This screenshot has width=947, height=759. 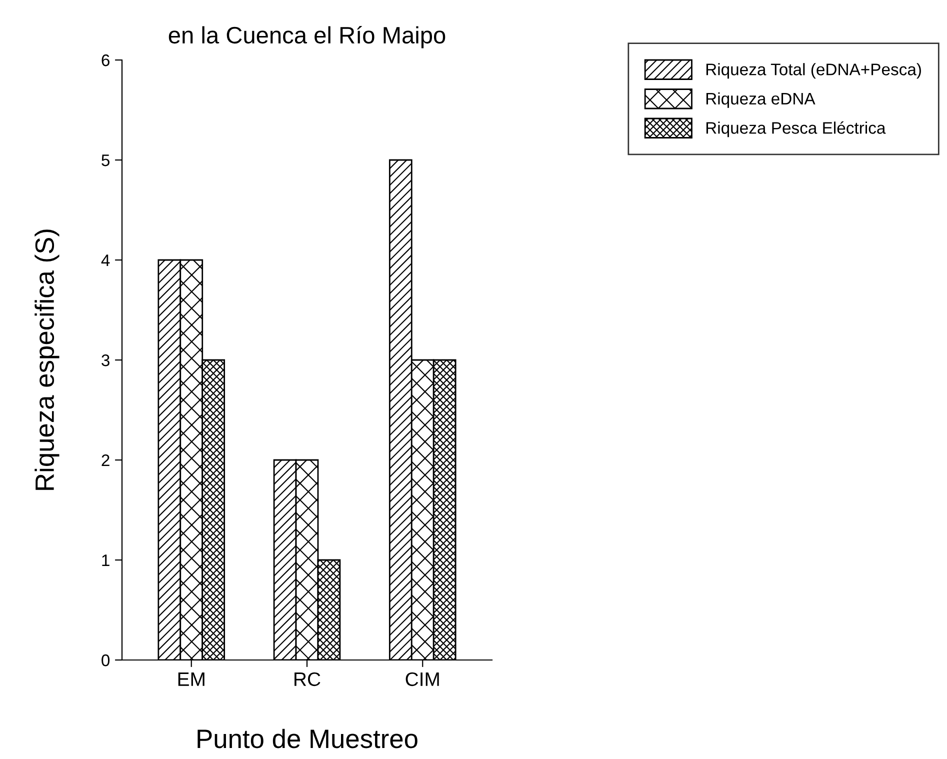 I want to click on y-tick-label: 1, so click(x=106, y=560).